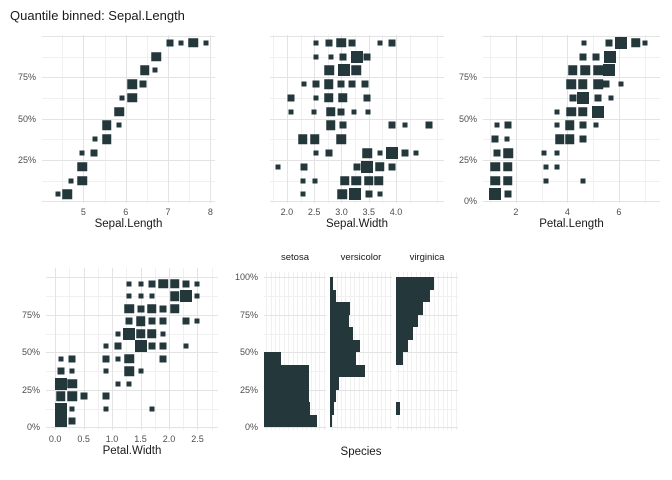 Image resolution: width=672 pixels, height=480 pixels. What do you see at coordinates (470, 201) in the screenshot?
I see `y-tick-label: 0%` at bounding box center [470, 201].